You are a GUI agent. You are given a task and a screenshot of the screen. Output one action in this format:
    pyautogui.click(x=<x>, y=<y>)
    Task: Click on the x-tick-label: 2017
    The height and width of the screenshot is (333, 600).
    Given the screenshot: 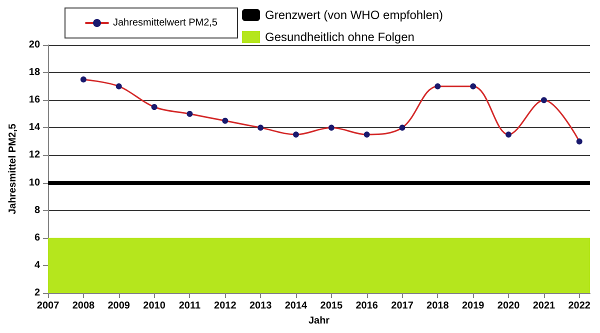 What is the action you would take?
    pyautogui.click(x=402, y=306)
    